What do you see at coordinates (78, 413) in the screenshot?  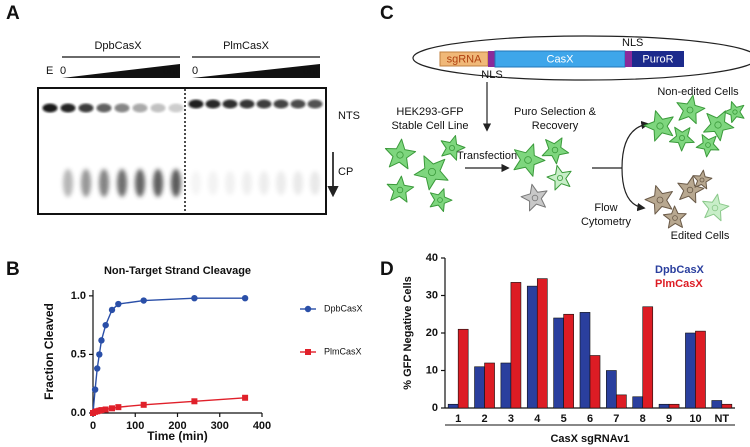 I see `y-tick-label: 0.0` at bounding box center [78, 413].